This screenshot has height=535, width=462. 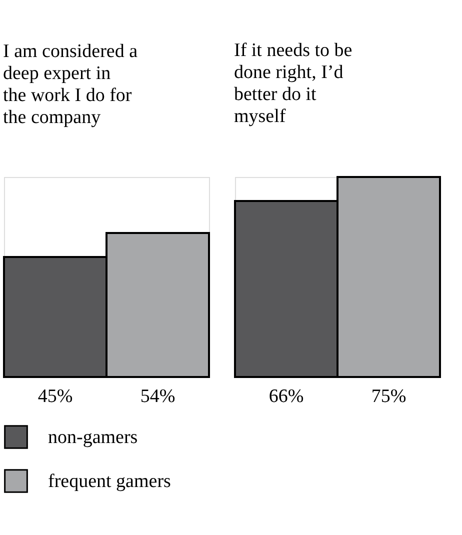 I want to click on data-label: 66%, so click(x=286, y=396).